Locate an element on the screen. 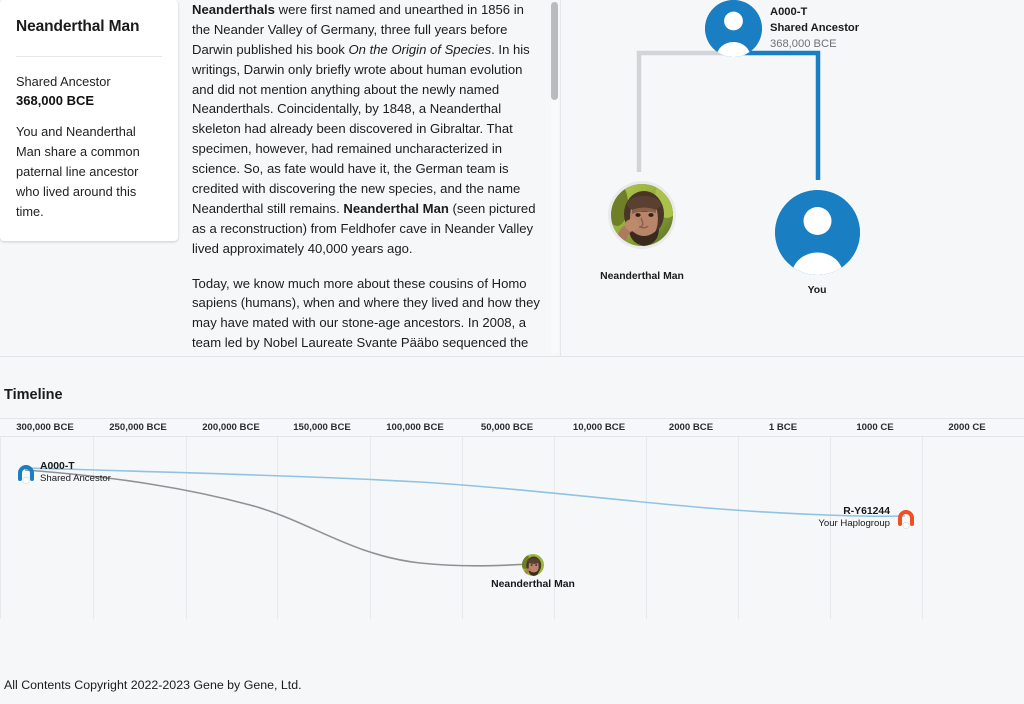 This screenshot has height=704, width=1024. you-avatar-icon is located at coordinates (817, 232).